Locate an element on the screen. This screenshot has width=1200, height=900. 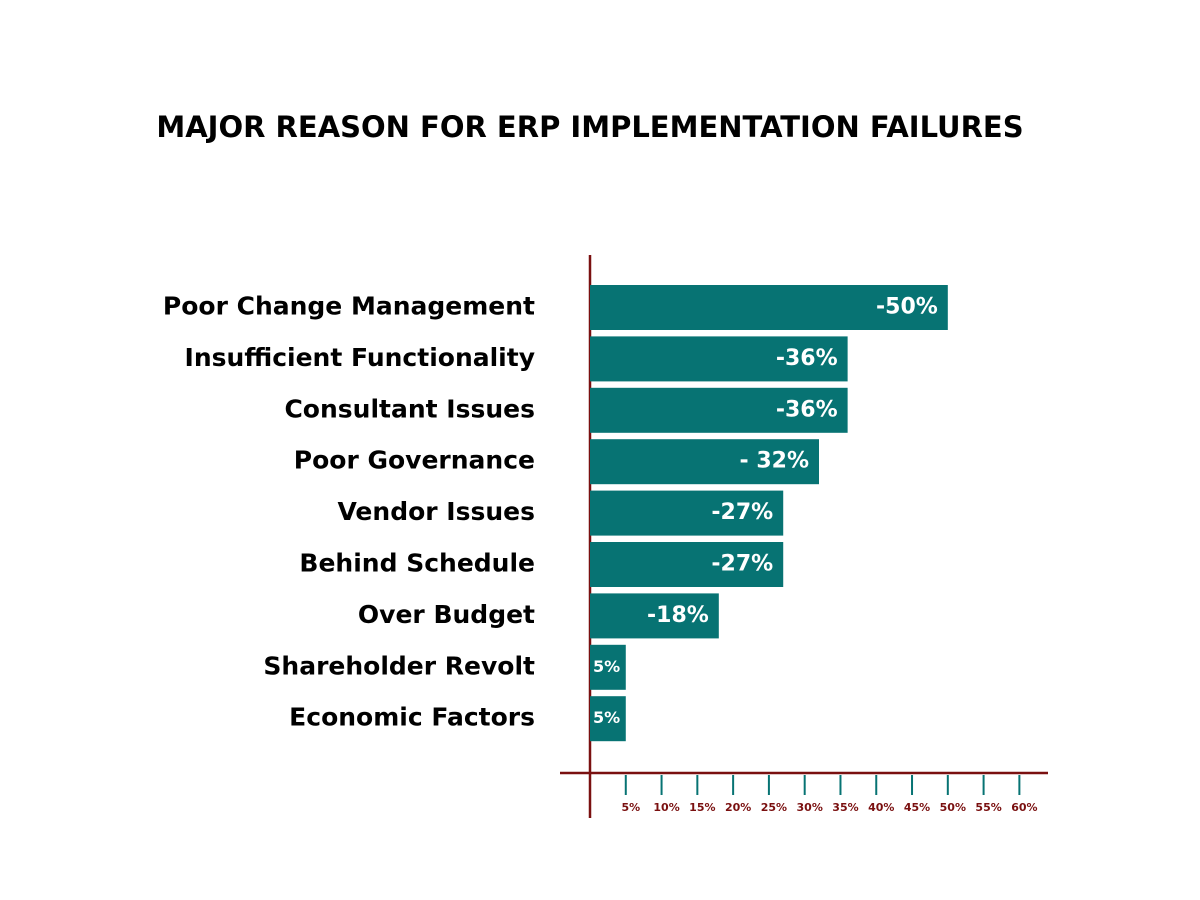
category-label: Insufficient Functionality is located at coordinates (360, 357).